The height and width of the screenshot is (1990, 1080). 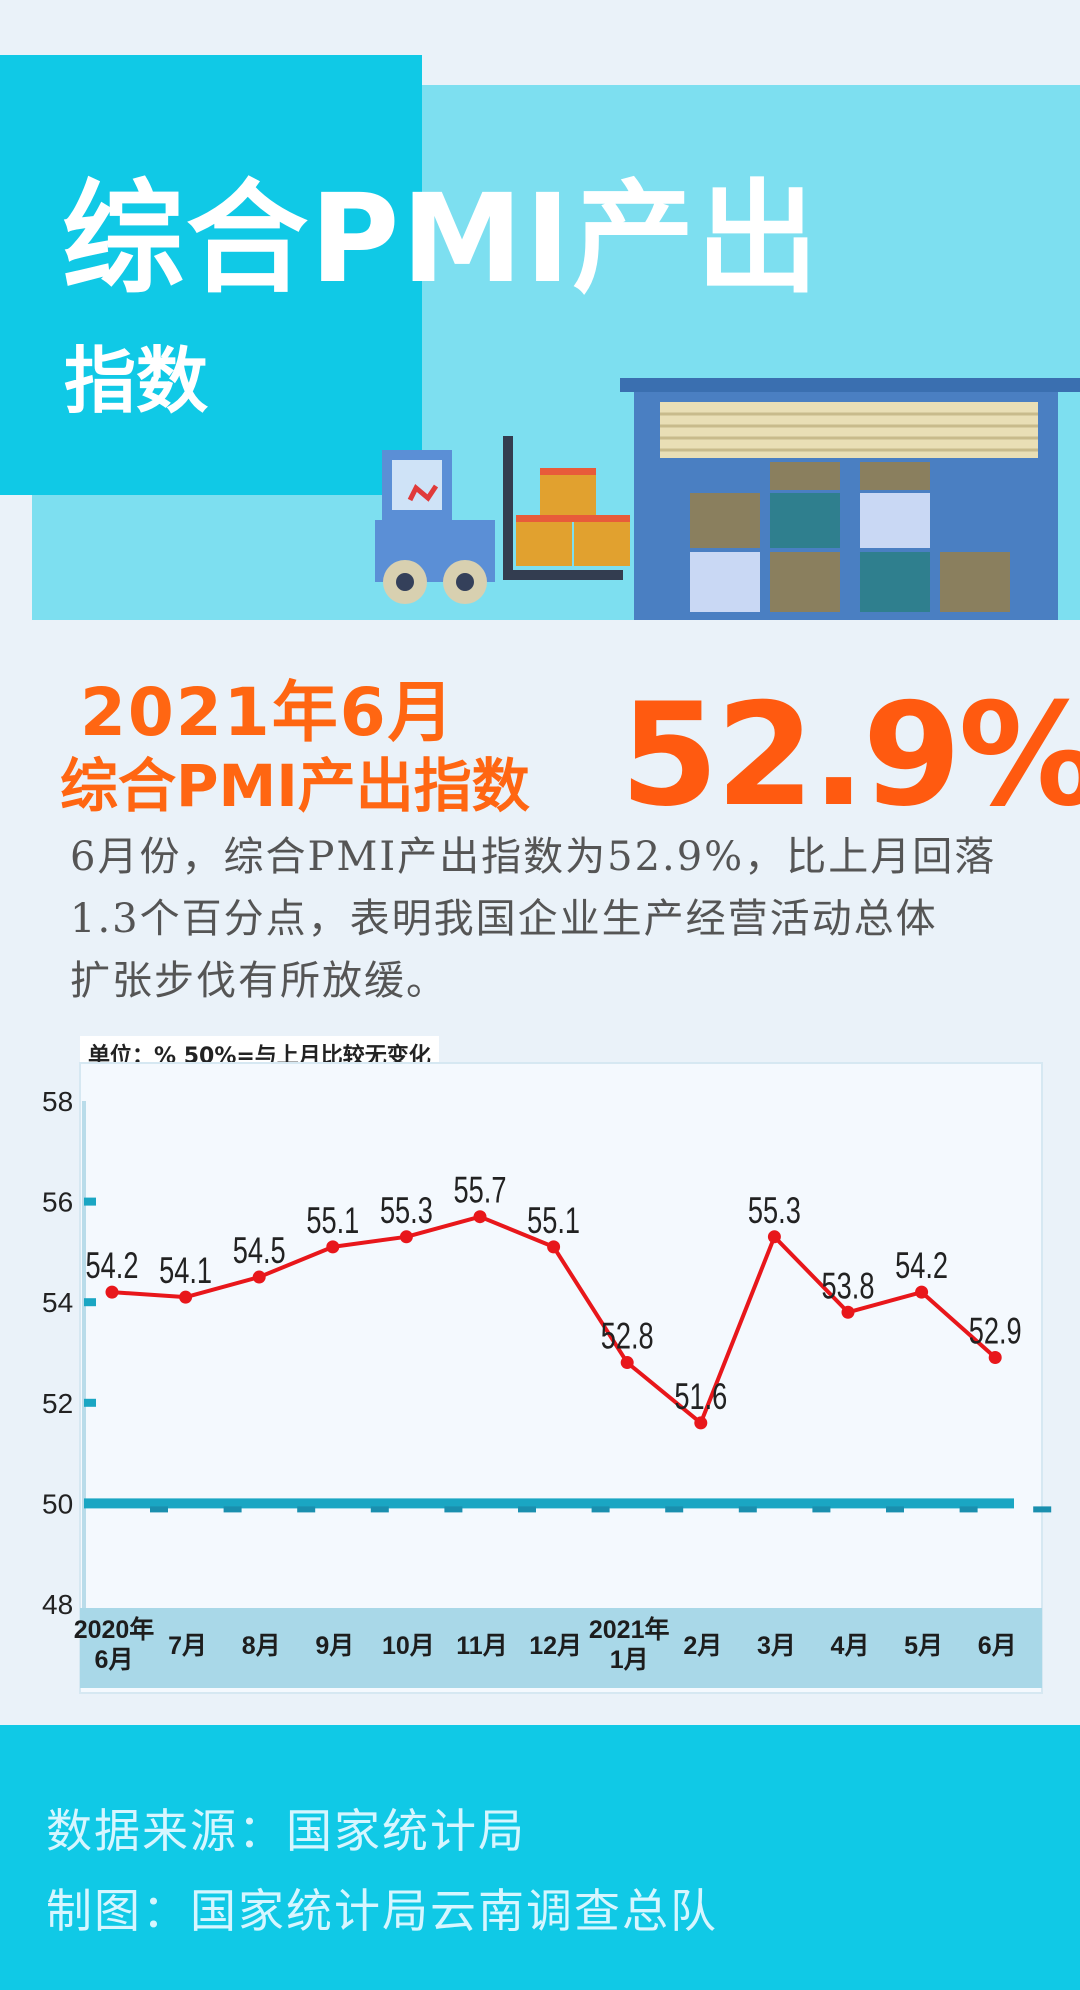 What do you see at coordinates (408, 1646) in the screenshot?
I see `x-tick-label: 10月` at bounding box center [408, 1646].